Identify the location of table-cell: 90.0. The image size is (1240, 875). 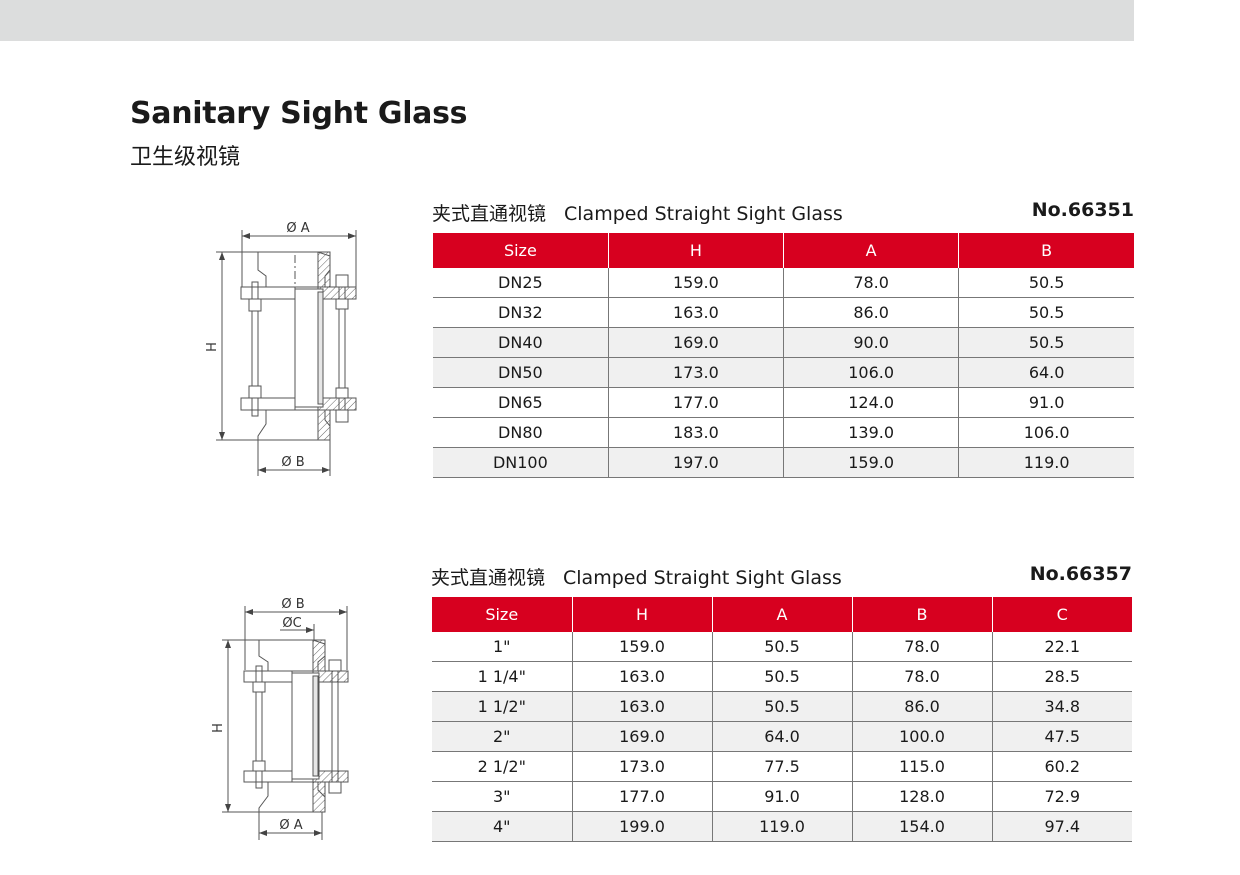
(870, 342).